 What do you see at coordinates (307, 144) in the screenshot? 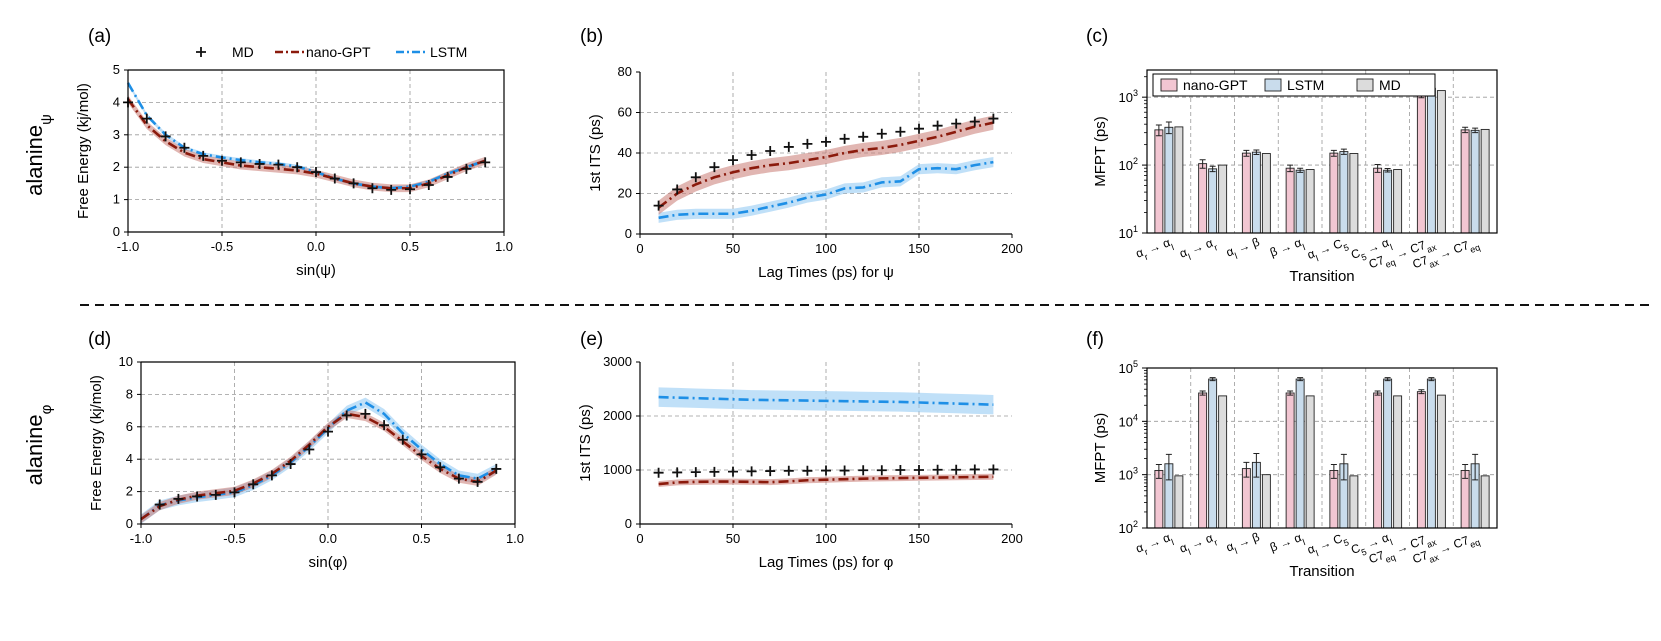
I see `gpt-confidence-band` at bounding box center [307, 144].